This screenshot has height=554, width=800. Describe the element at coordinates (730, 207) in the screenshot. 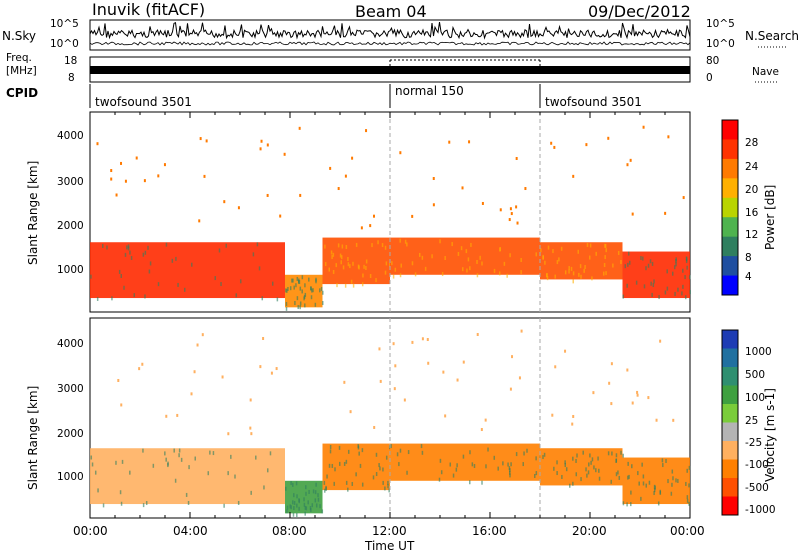

I see `power-colorbar-swatch` at that location.